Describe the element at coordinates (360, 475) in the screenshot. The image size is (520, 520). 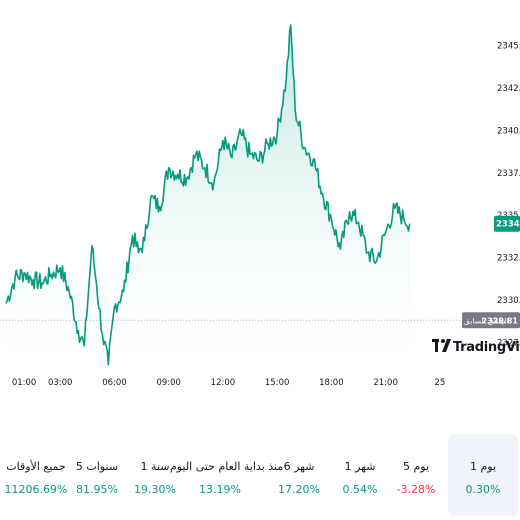
I see `period-tab: 1 شهر 0.54%` at that location.